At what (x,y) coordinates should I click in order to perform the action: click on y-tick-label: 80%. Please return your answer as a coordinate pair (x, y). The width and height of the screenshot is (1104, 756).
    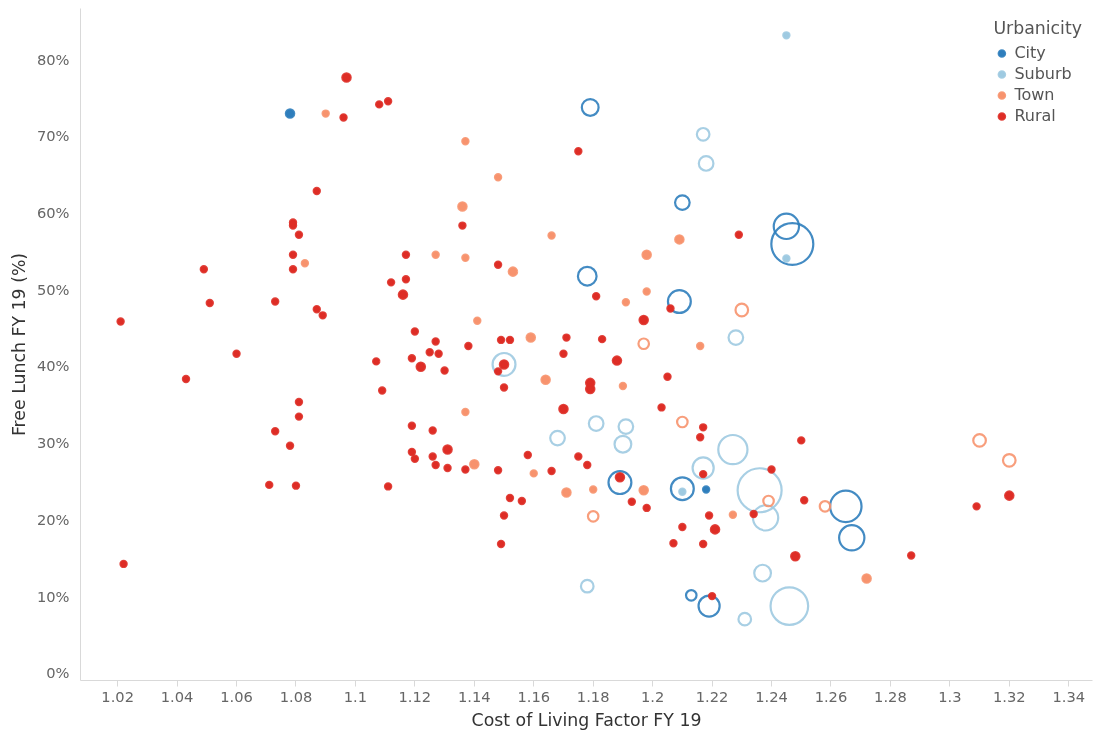
    Looking at the image, I should click on (53, 59).